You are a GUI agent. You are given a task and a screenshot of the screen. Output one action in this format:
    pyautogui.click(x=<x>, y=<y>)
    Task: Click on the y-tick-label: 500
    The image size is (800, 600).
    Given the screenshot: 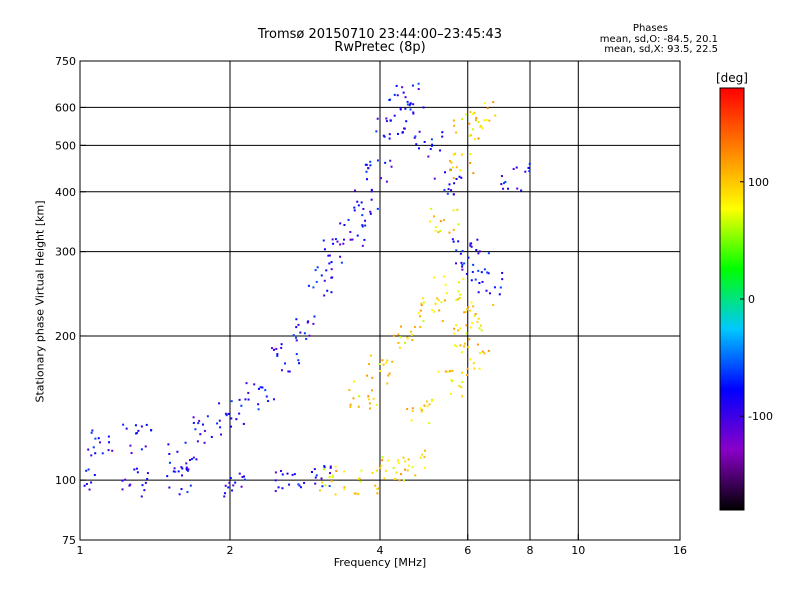 What is the action you would take?
    pyautogui.click(x=65, y=145)
    